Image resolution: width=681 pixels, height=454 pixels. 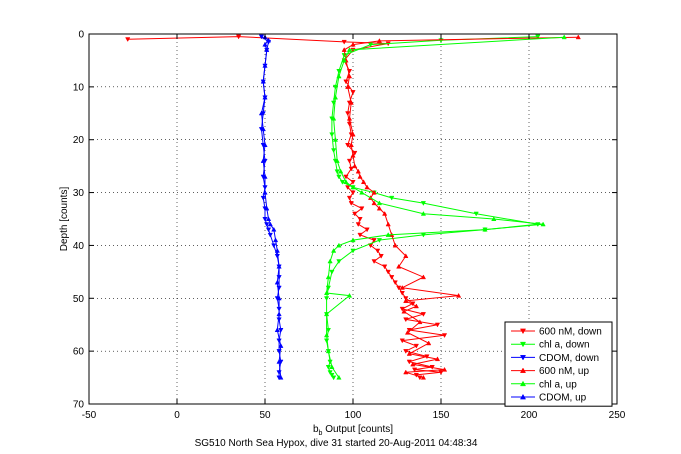 I want to click on y-tick-label: 50, so click(x=79, y=299).